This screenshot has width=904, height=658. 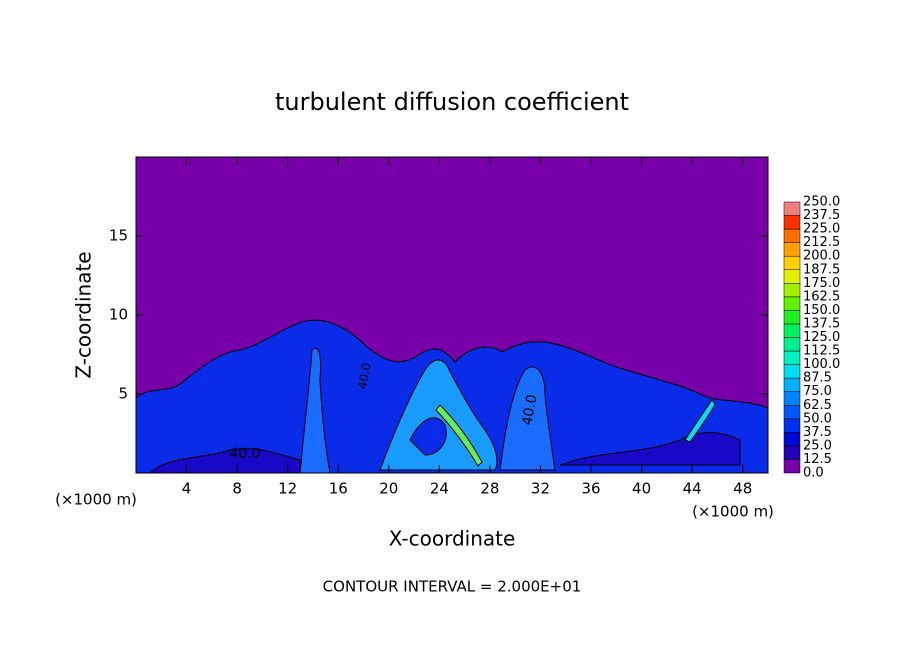 What do you see at coordinates (540, 489) in the screenshot?
I see `x-tick-label: 32` at bounding box center [540, 489].